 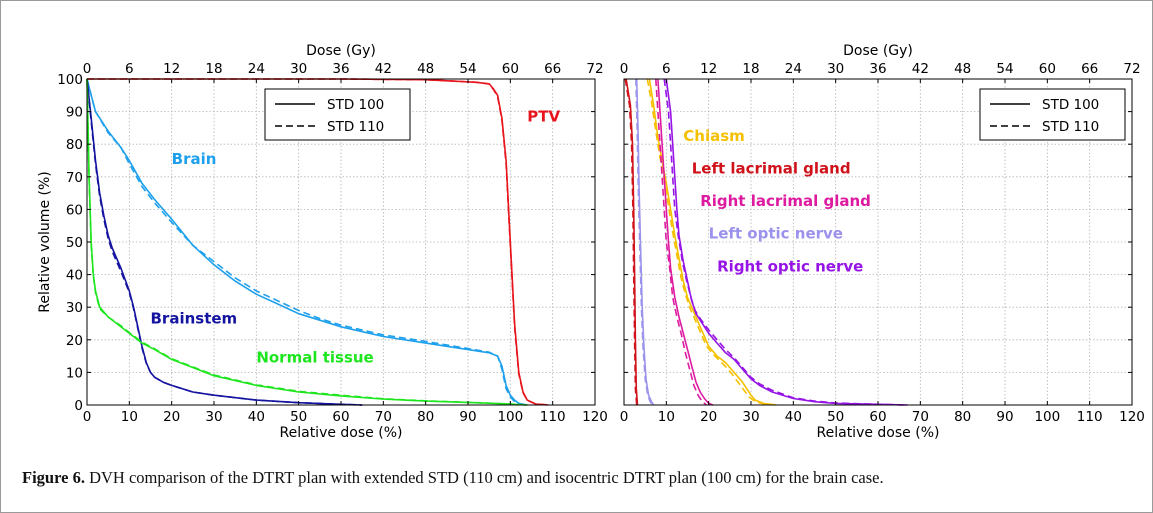 What do you see at coordinates (383, 417) in the screenshot?
I see `x-tick-label: 70` at bounding box center [383, 417].